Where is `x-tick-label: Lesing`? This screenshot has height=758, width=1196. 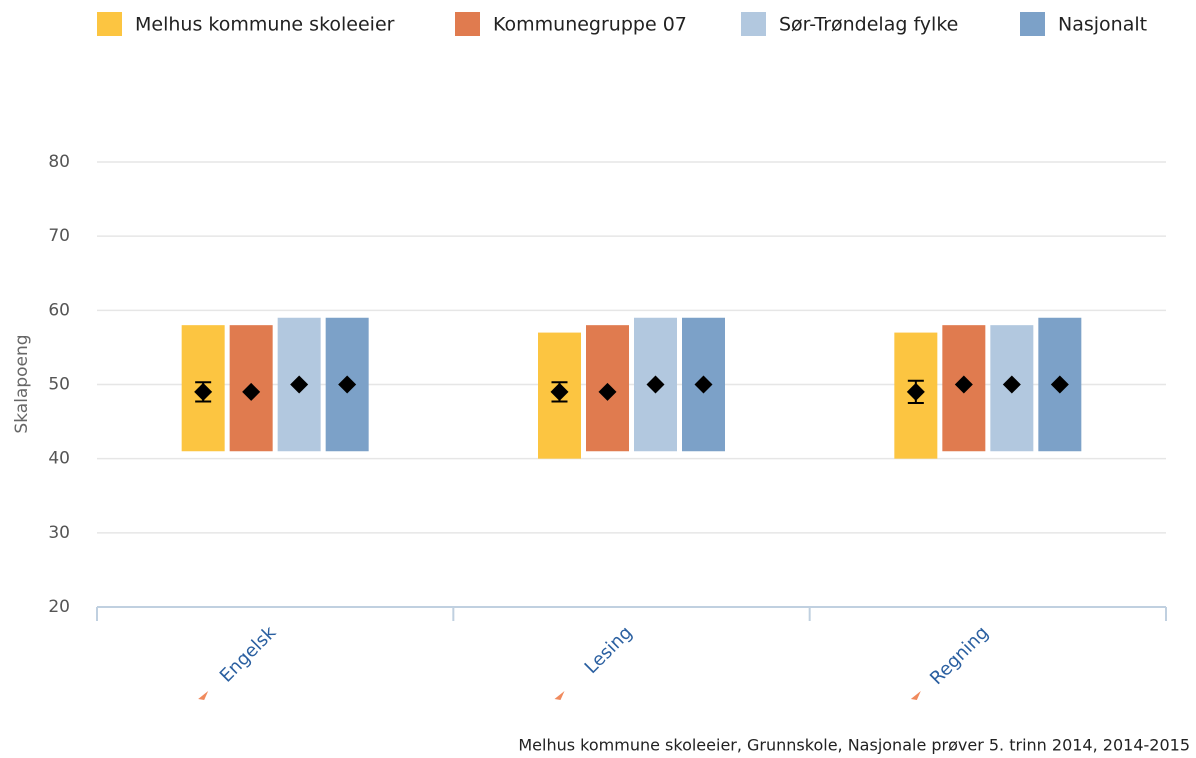 x-tick-label: Lesing is located at coordinates (609, 650).